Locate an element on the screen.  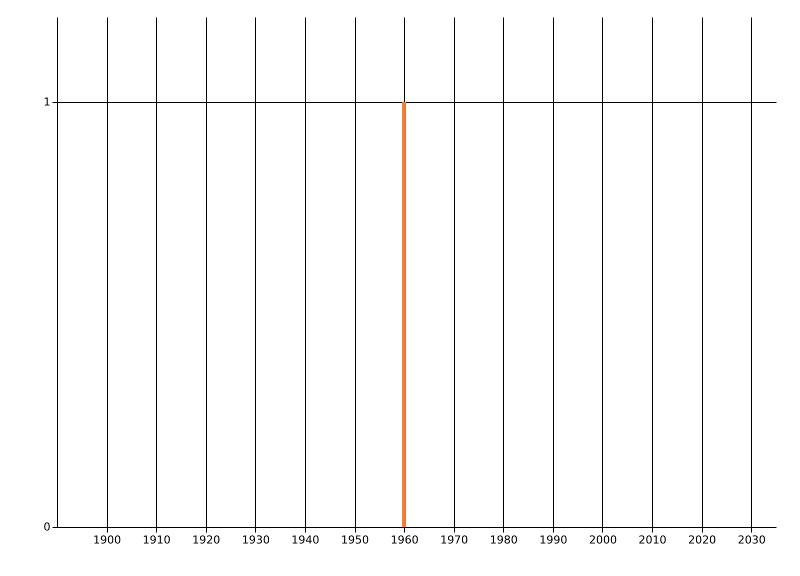
y-tick-label: 0 is located at coordinates (47, 527).